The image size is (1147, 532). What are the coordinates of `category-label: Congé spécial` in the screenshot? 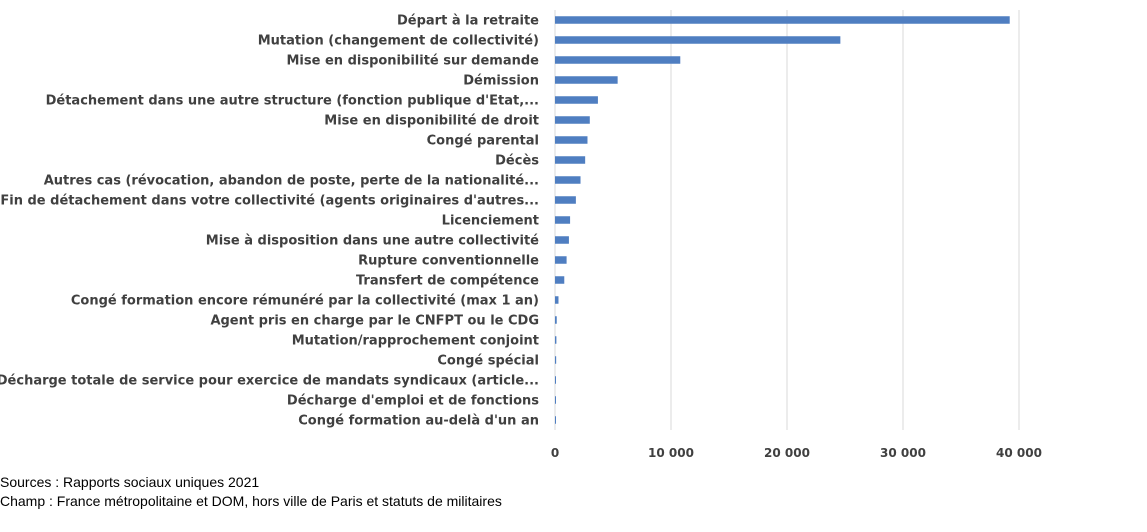 It's located at (488, 361).